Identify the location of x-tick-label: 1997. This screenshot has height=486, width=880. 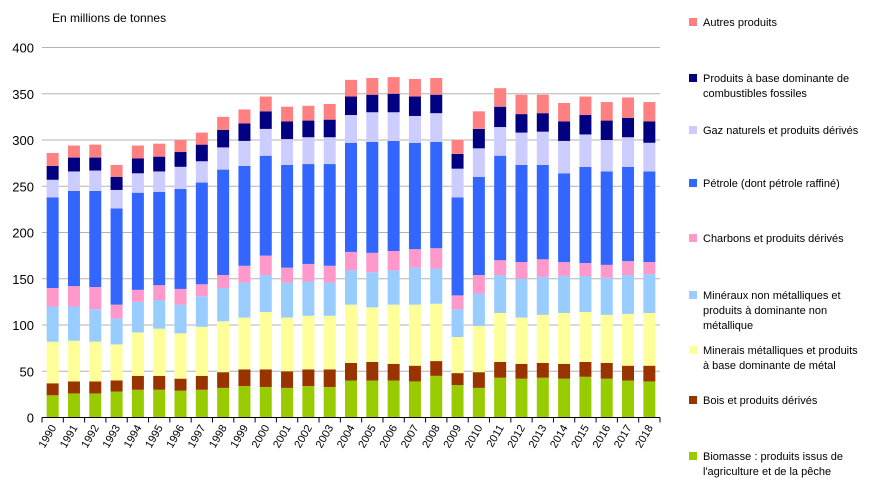
(197, 436).